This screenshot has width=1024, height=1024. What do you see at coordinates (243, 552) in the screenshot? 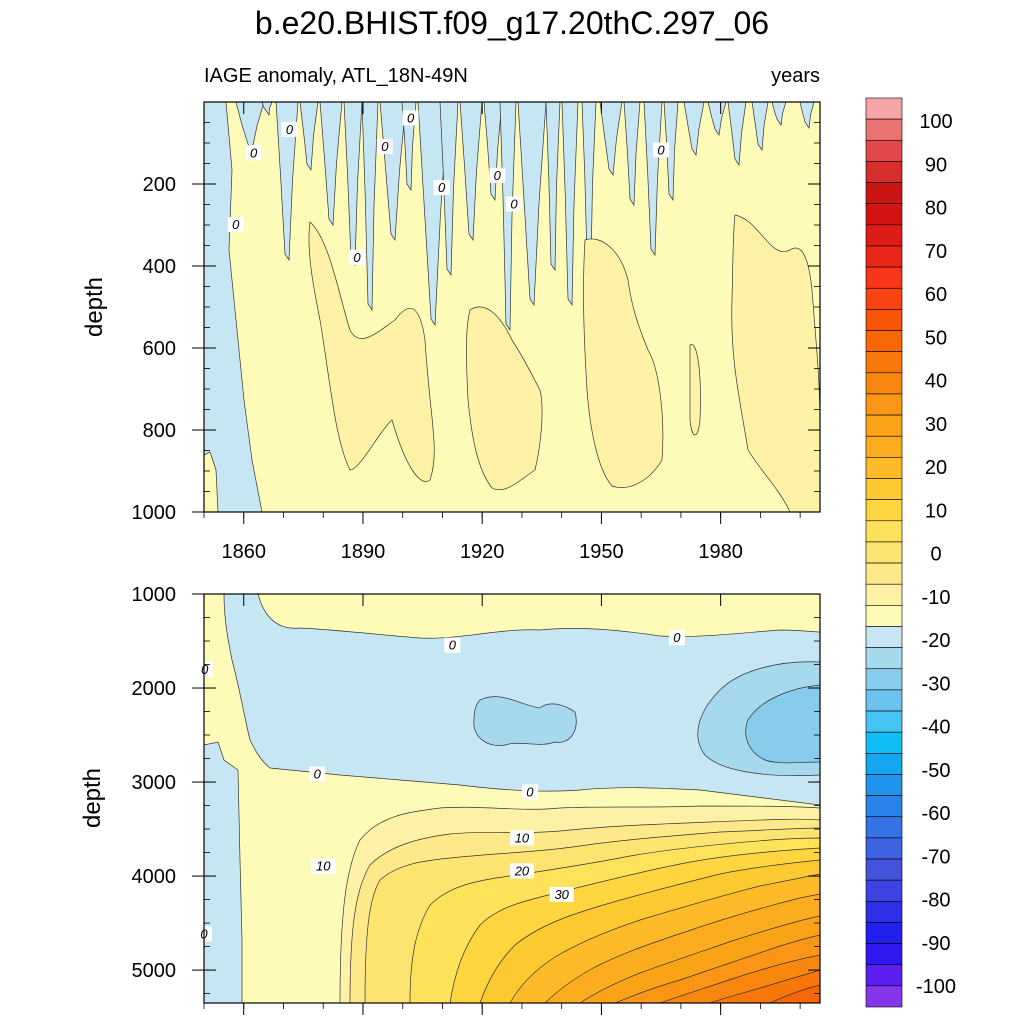
I see `x-tick-label: 1860` at bounding box center [243, 552].